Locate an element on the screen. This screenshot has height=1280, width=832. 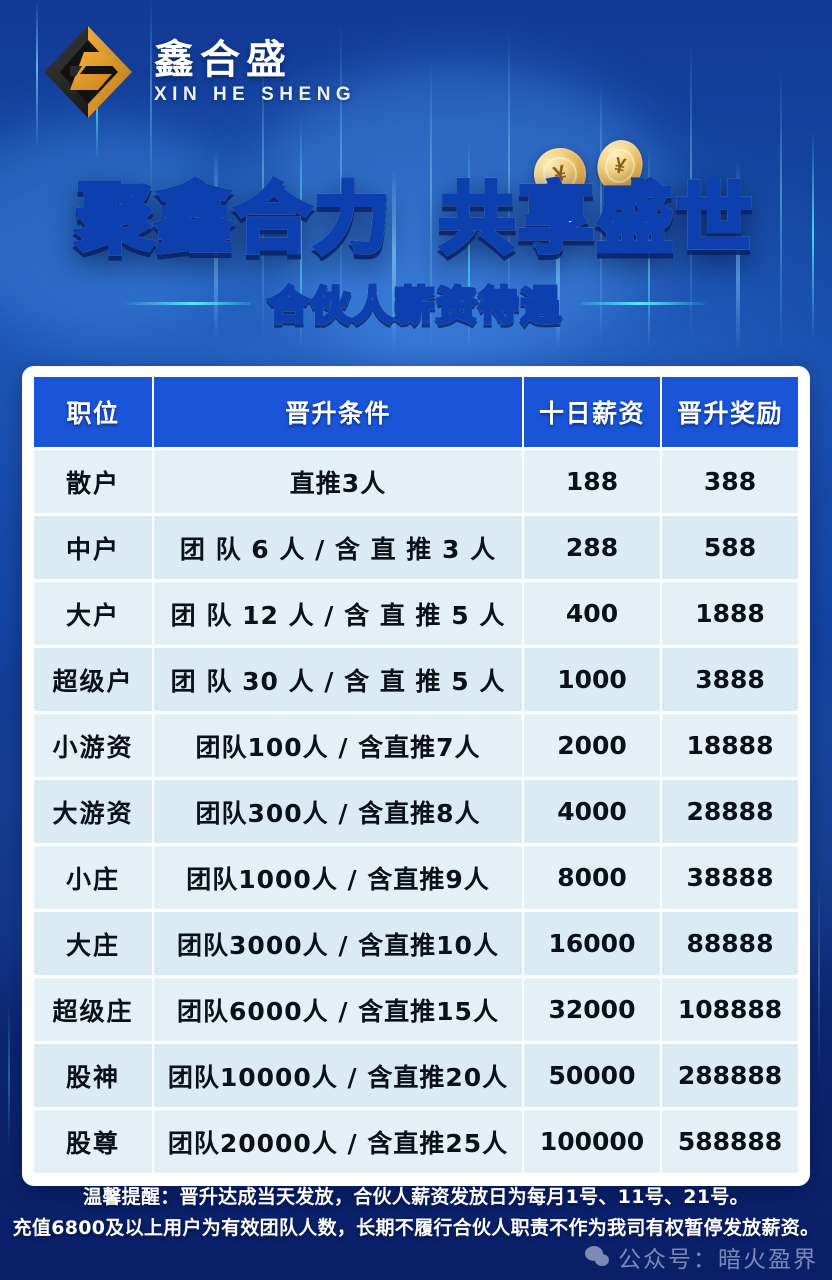
table-row: 散户 直推3人 188 388 is located at coordinates (416, 481).